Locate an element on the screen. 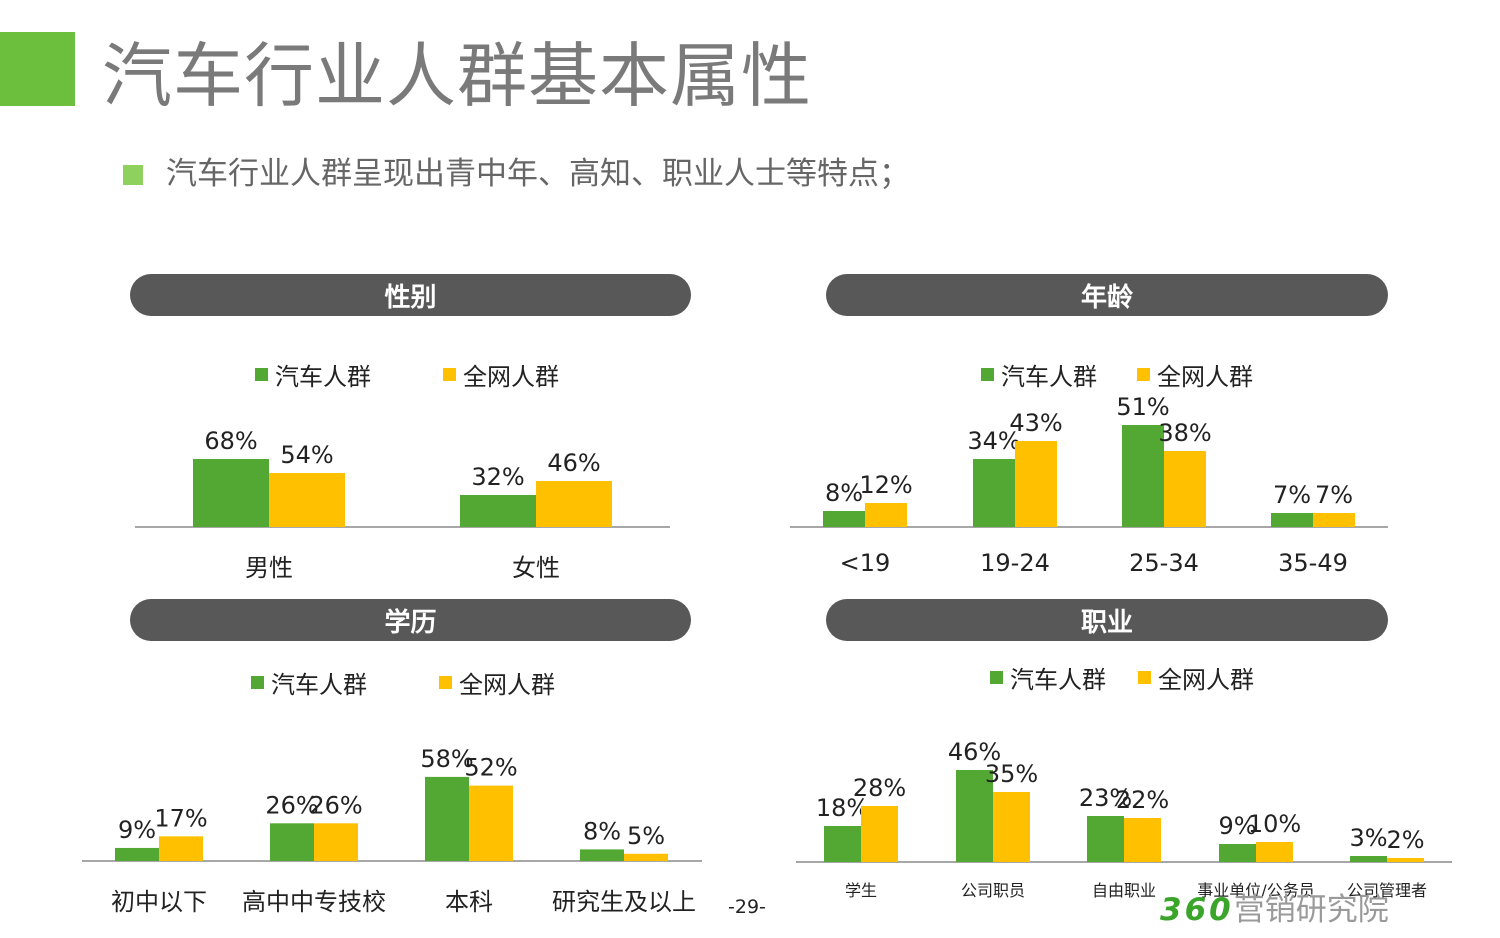  occupation-data-label: 10% is located at coordinates (1274, 824).